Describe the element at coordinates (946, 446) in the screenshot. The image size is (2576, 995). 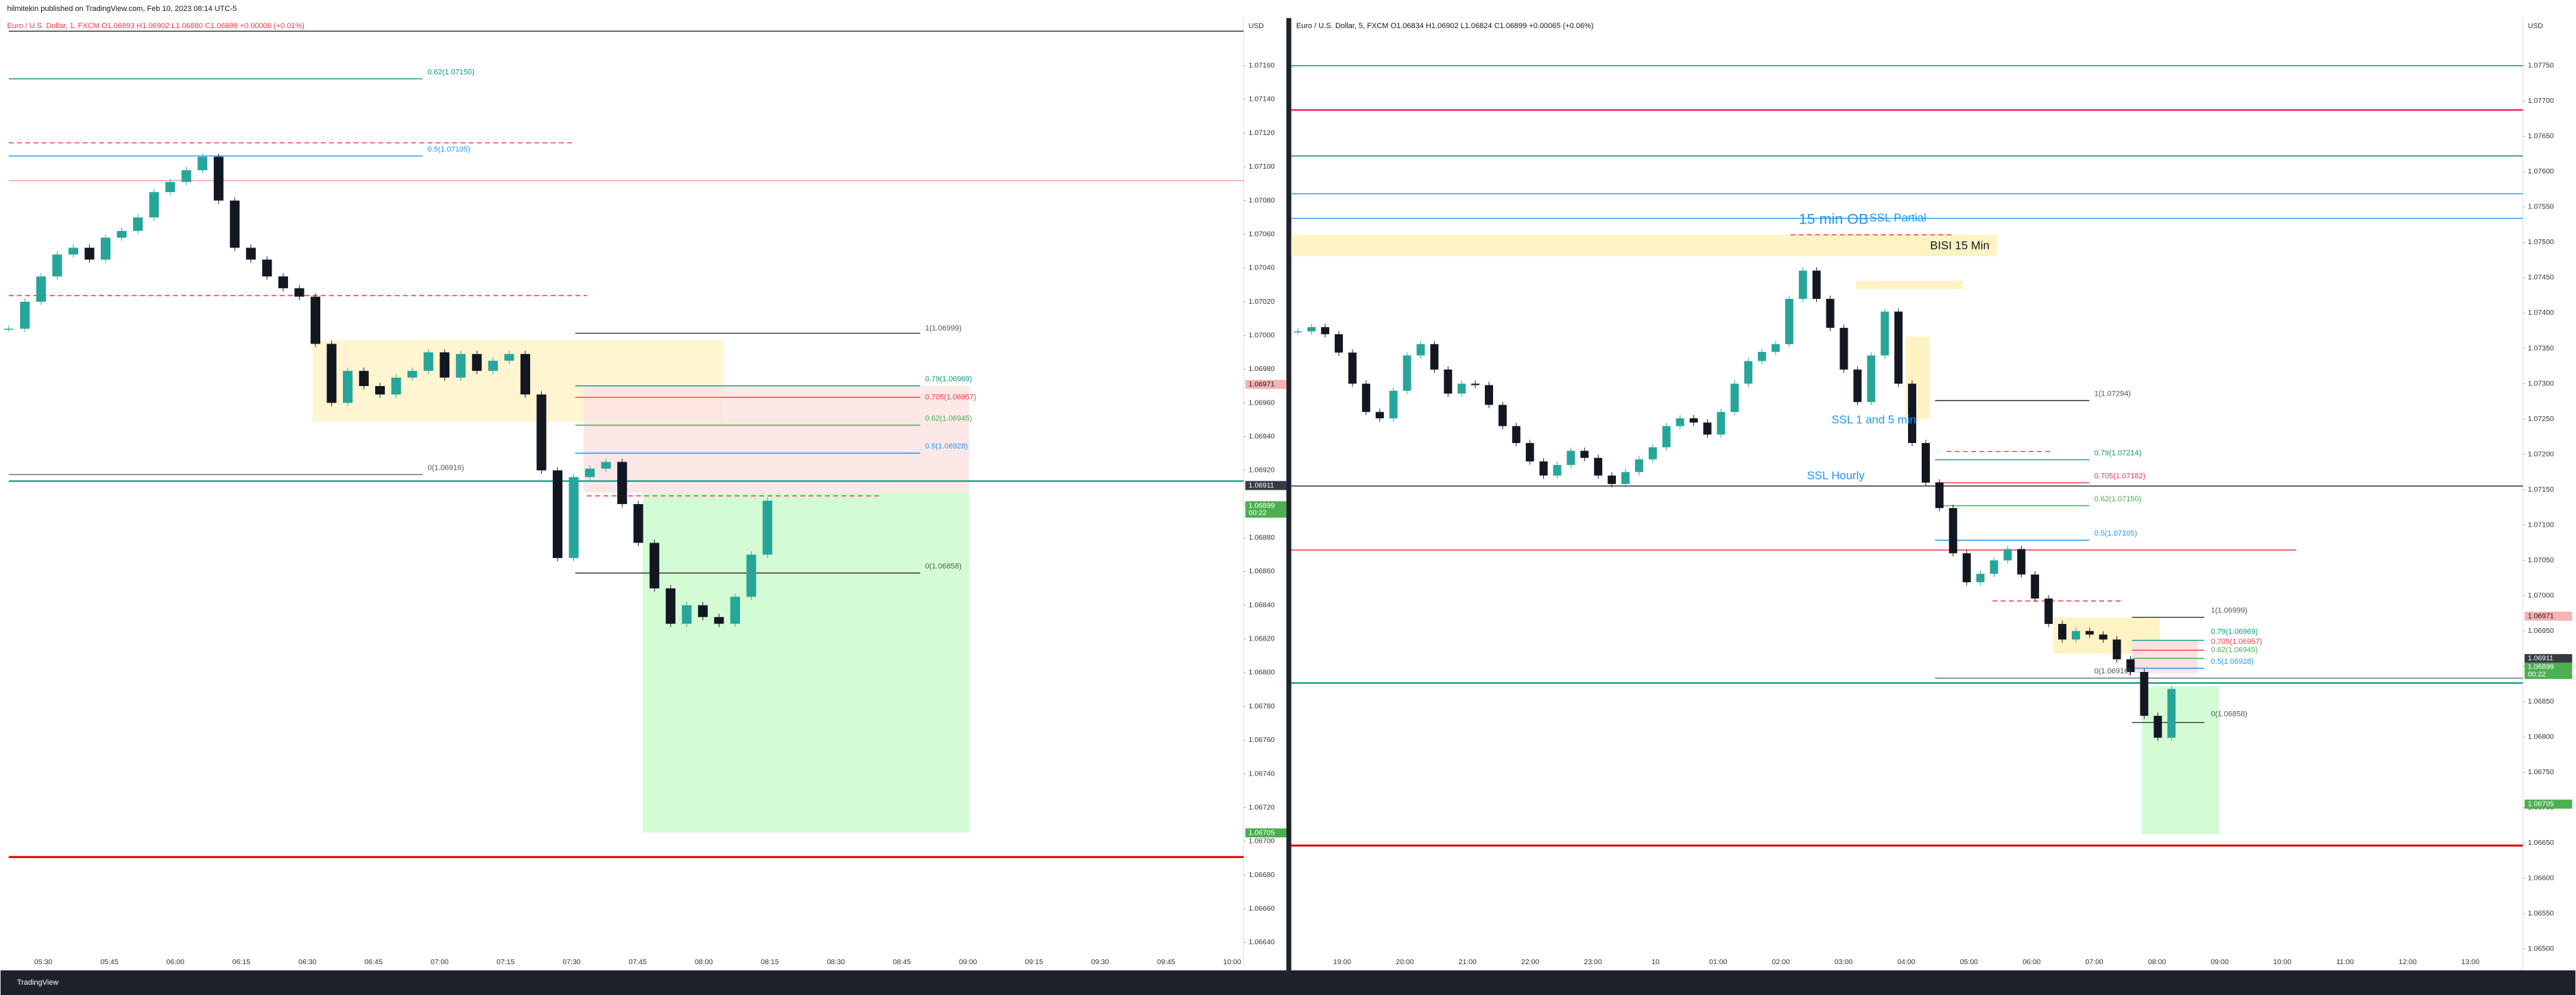
I see `annotation: 0.5(1.06928)` at that location.